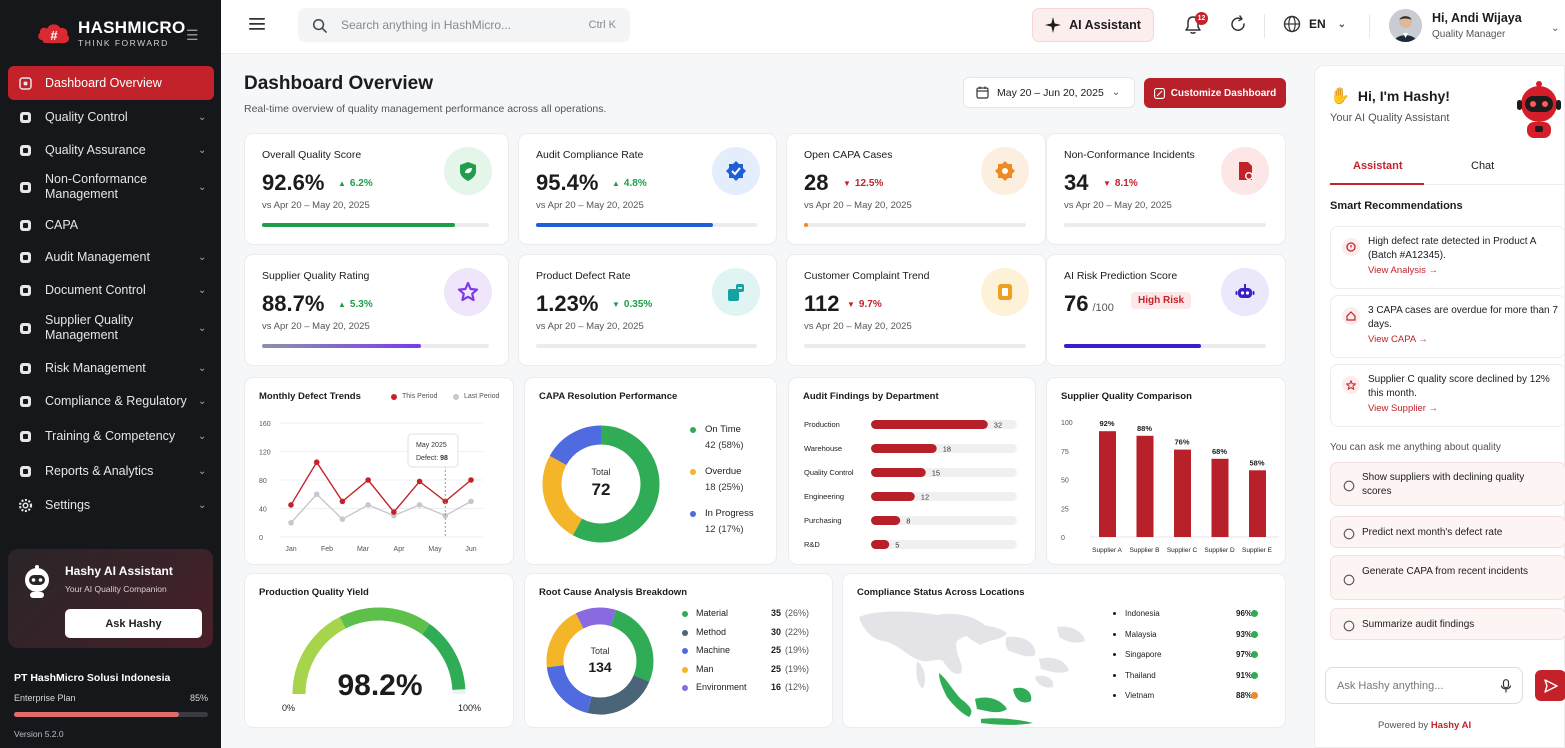 This screenshot has width=1565, height=748. Describe the element at coordinates (257, 24) in the screenshot. I see `menu-icon` at that location.